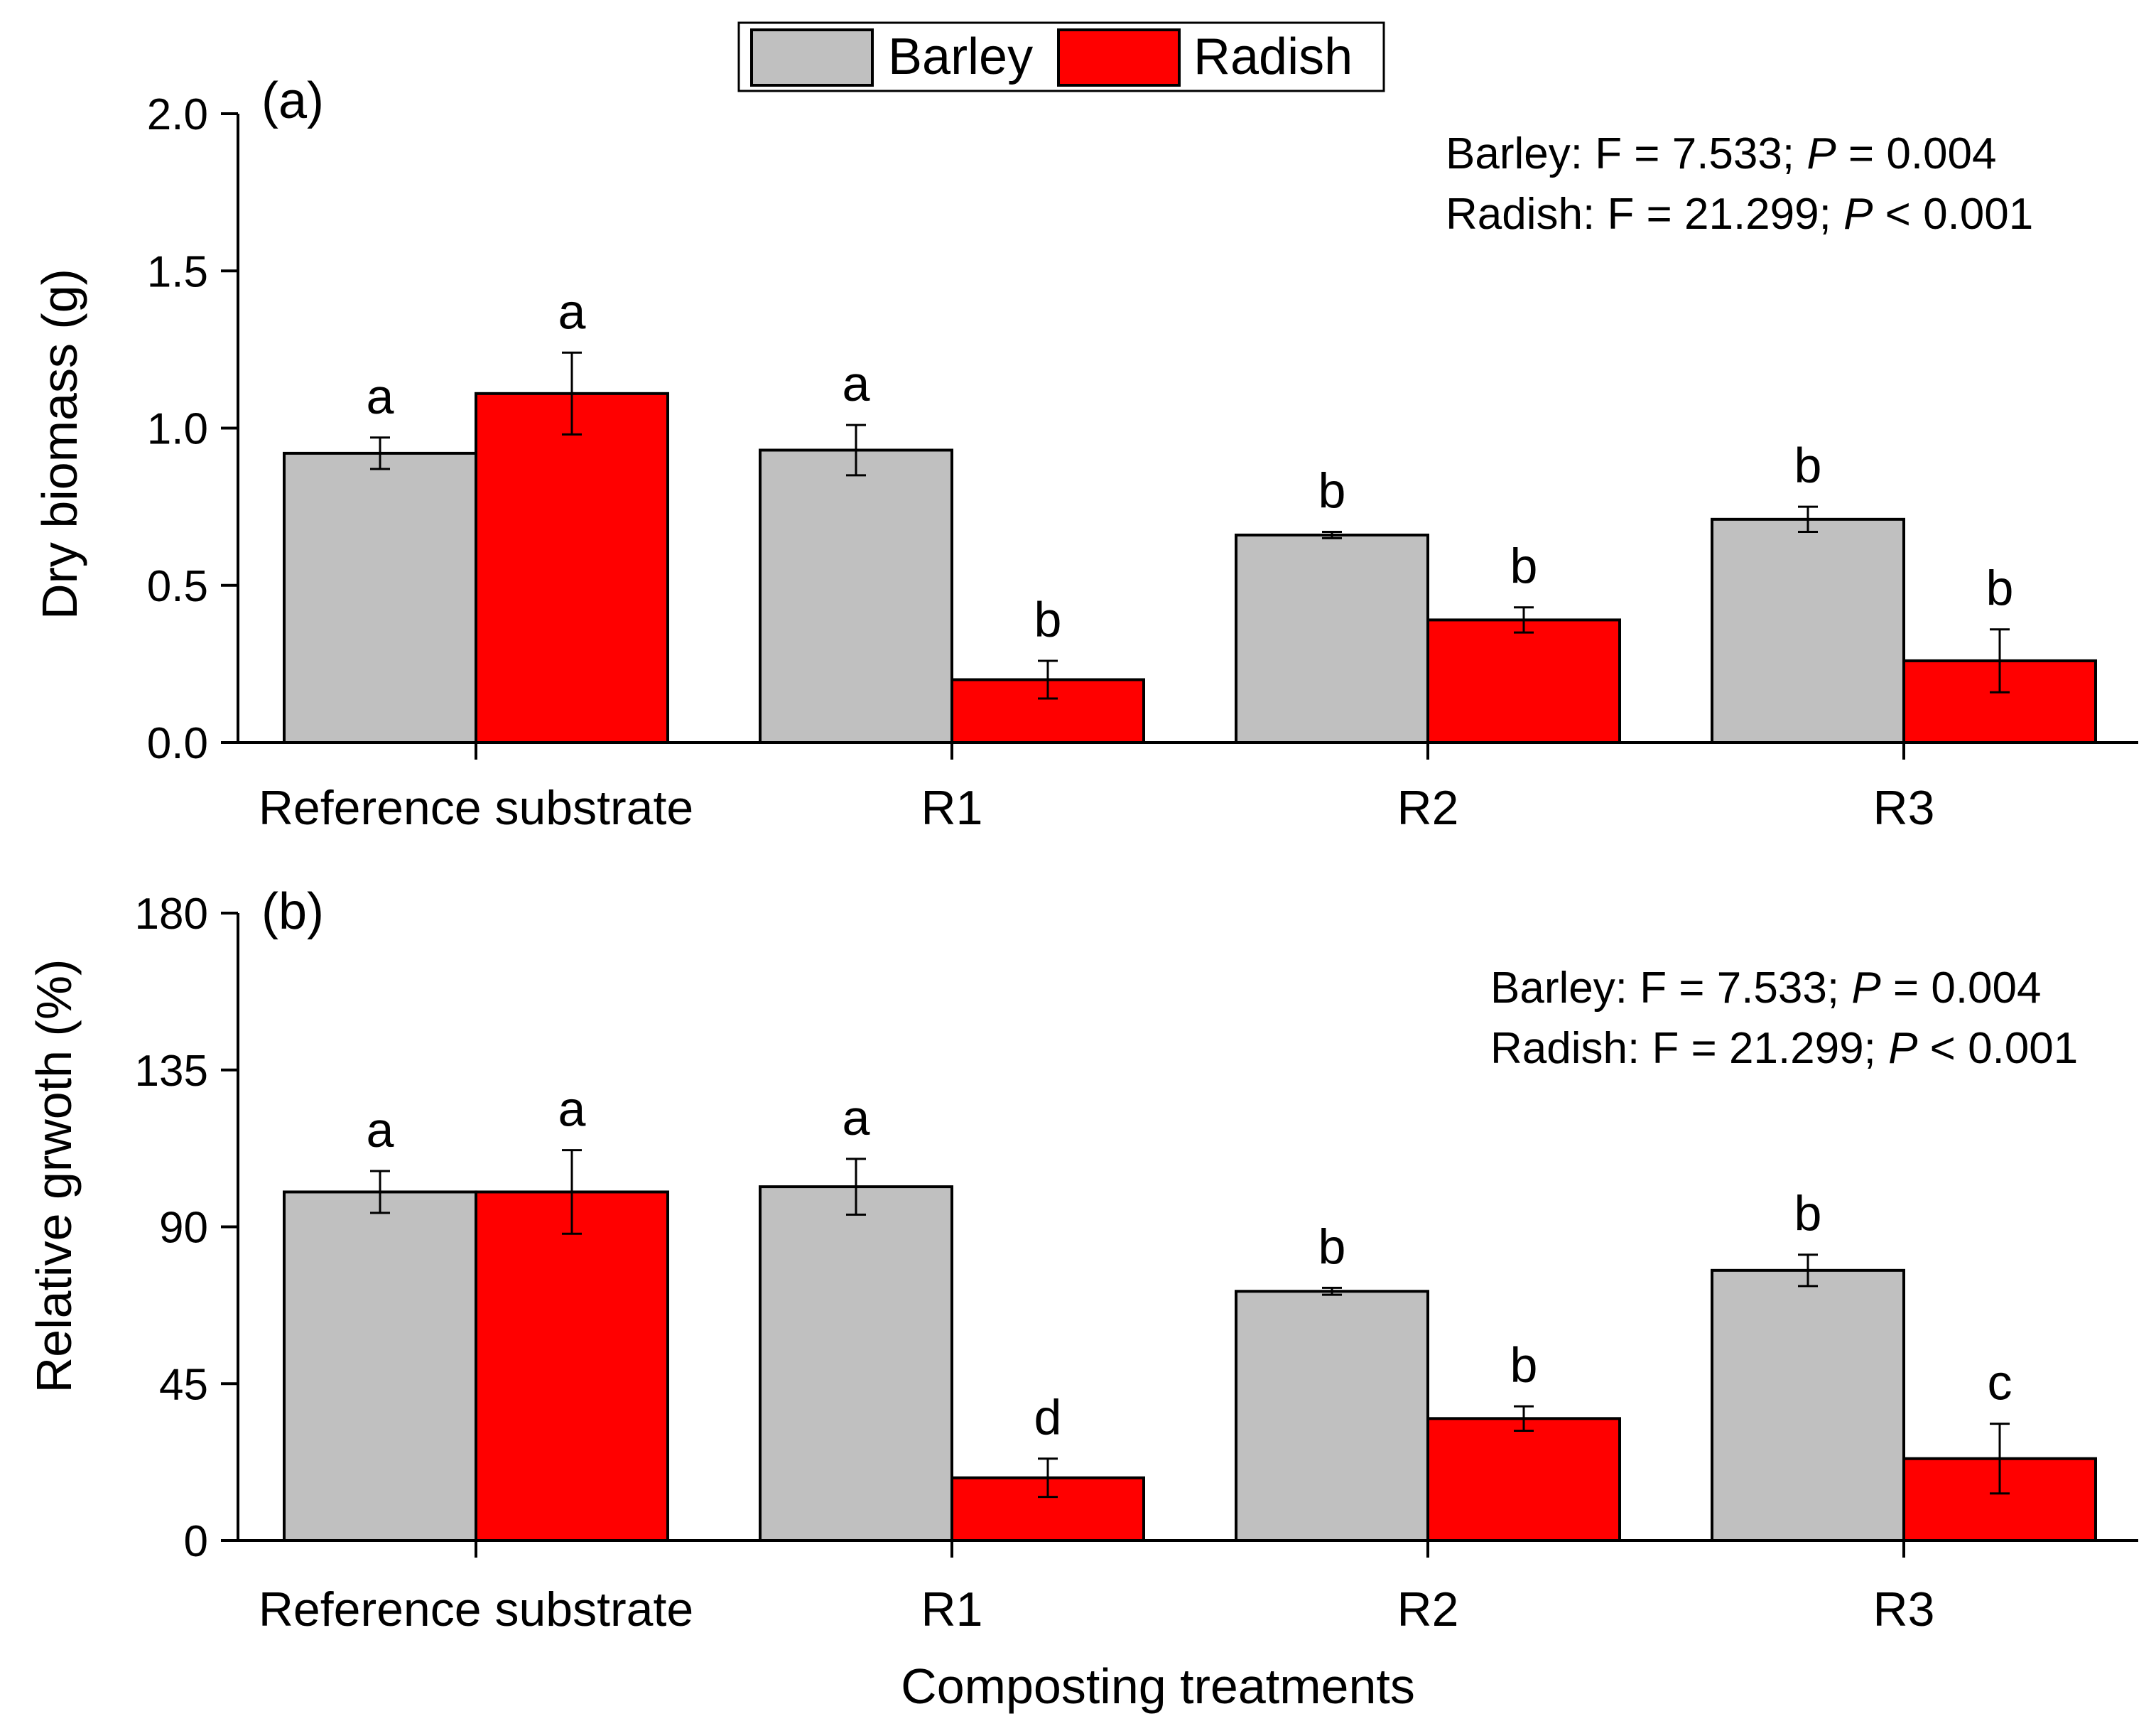  I want to click on panel-a-significance-letter-barley-r3: b, so click(1808, 465).